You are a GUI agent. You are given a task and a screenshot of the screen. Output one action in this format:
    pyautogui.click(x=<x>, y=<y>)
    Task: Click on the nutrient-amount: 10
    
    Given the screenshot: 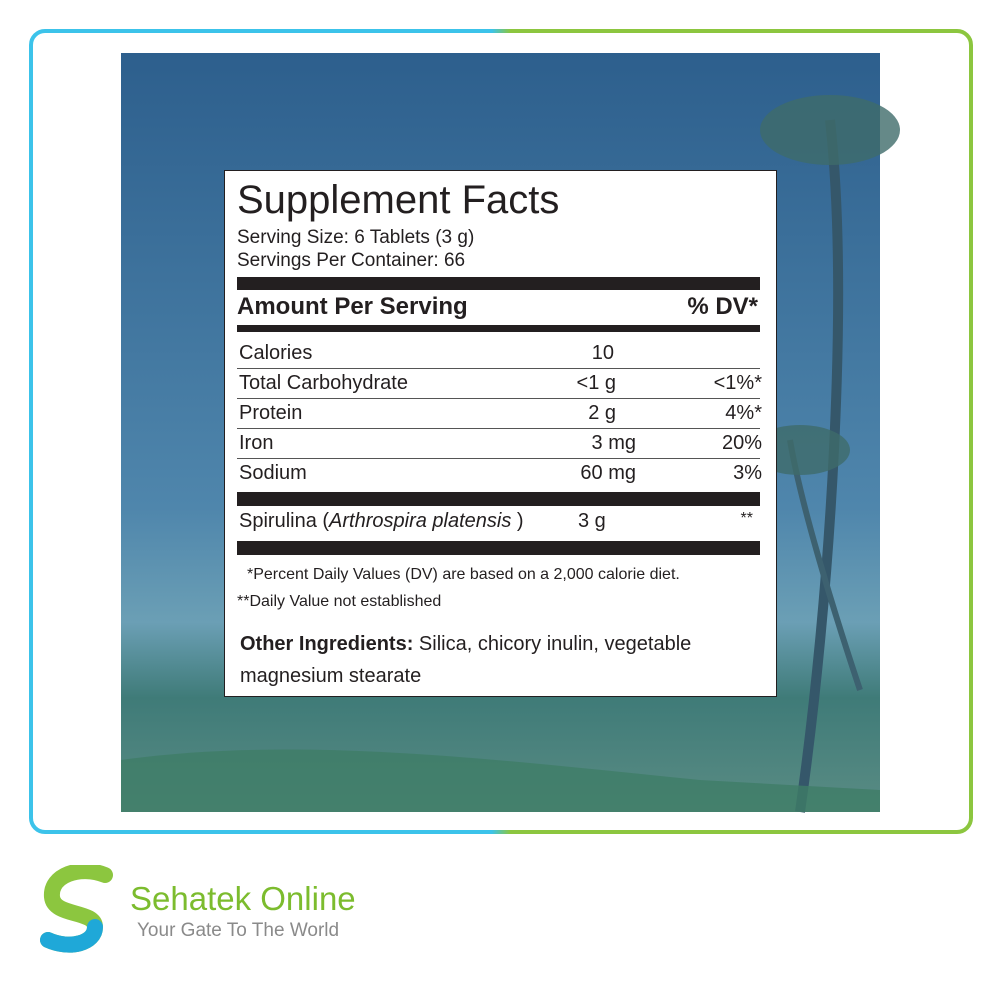 What is the action you would take?
    pyautogui.click(x=602, y=353)
    